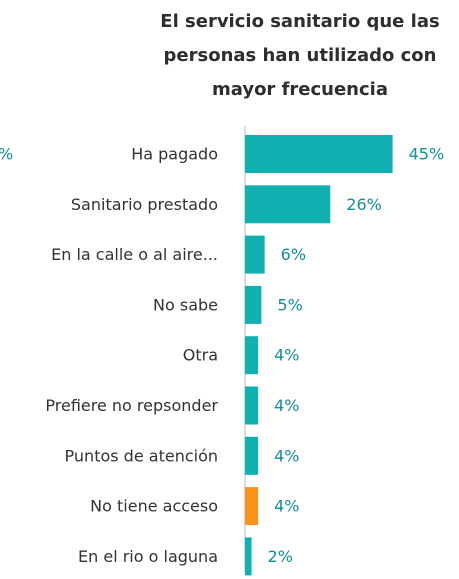 The height and width of the screenshot is (579, 459). I want to click on category-label: Otra, so click(200, 355).